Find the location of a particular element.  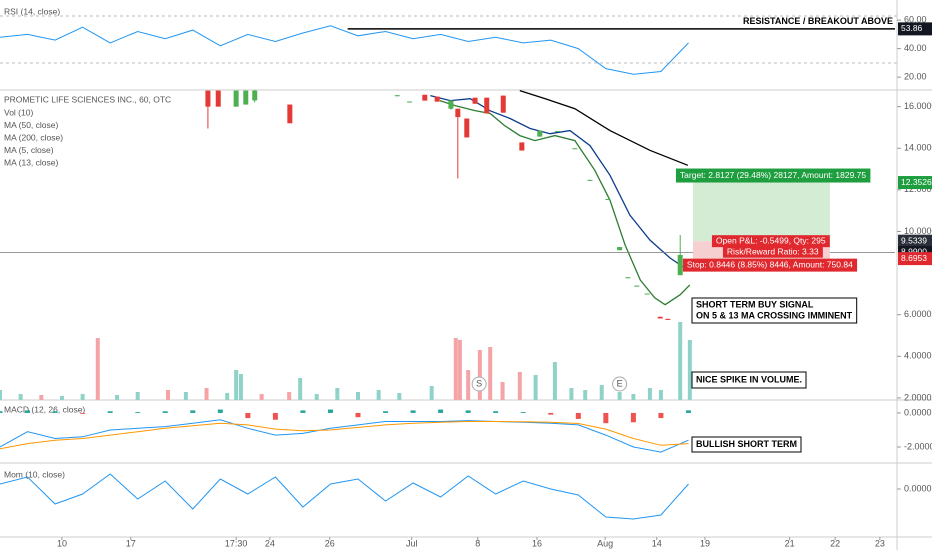

level-tag-label: 53.86 is located at coordinates (912, 28).